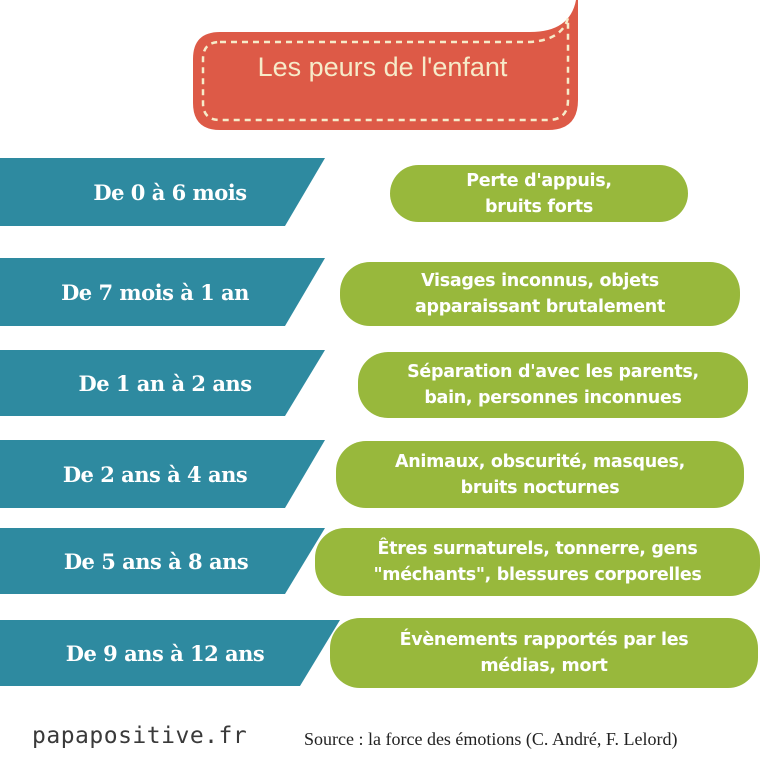  Describe the element at coordinates (382, 67) in the screenshot. I see `page-title: Les peurs de l'enfant` at that location.